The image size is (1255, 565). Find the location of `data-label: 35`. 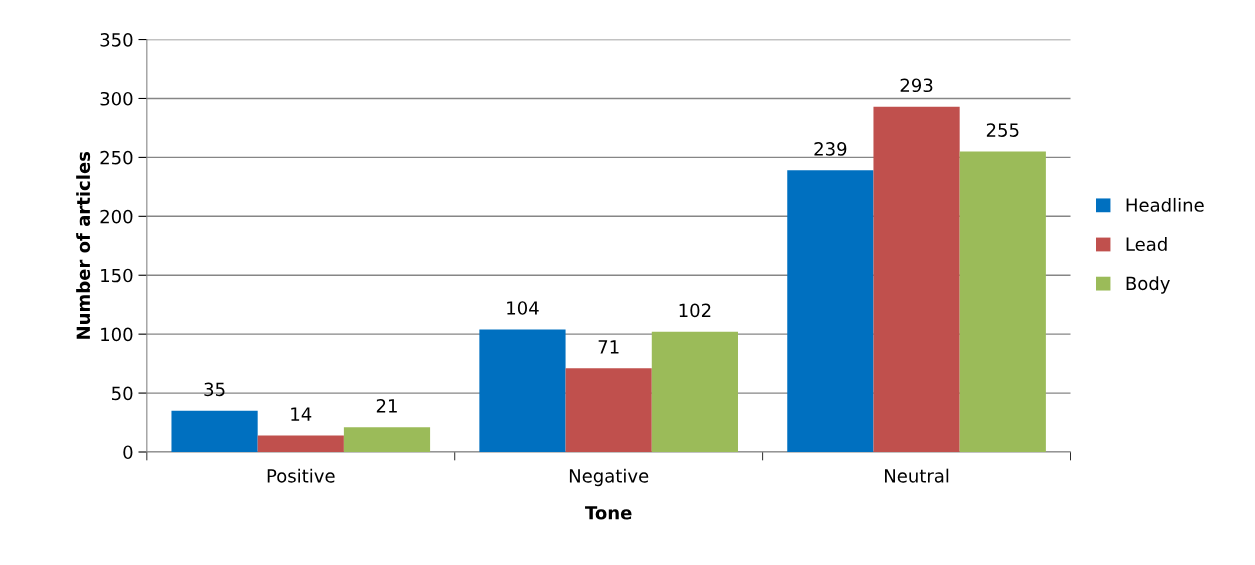

data-label: 35 is located at coordinates (214, 389).